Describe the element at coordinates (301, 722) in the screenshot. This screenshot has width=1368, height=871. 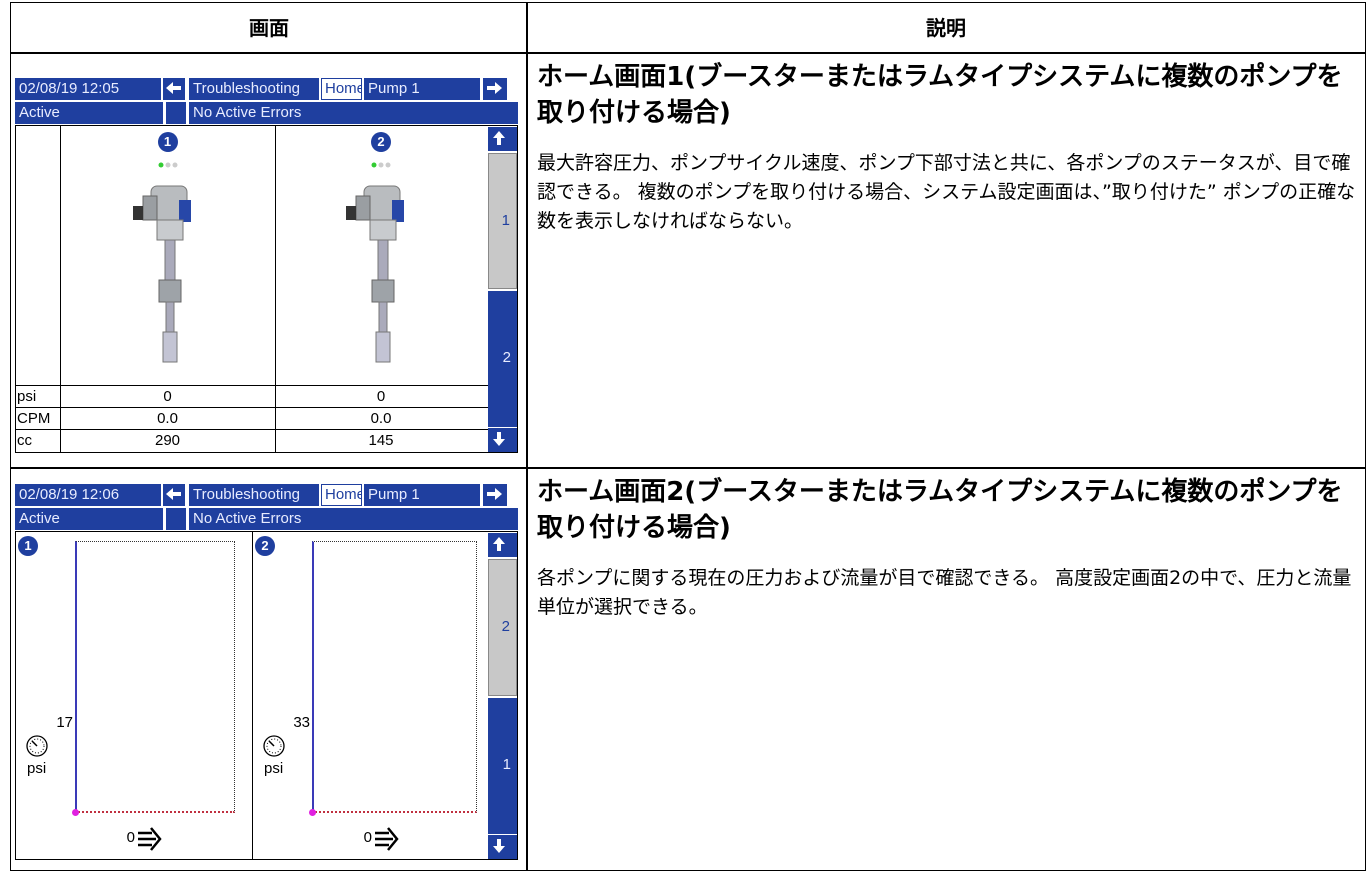
I see `pressure: 33` at that location.